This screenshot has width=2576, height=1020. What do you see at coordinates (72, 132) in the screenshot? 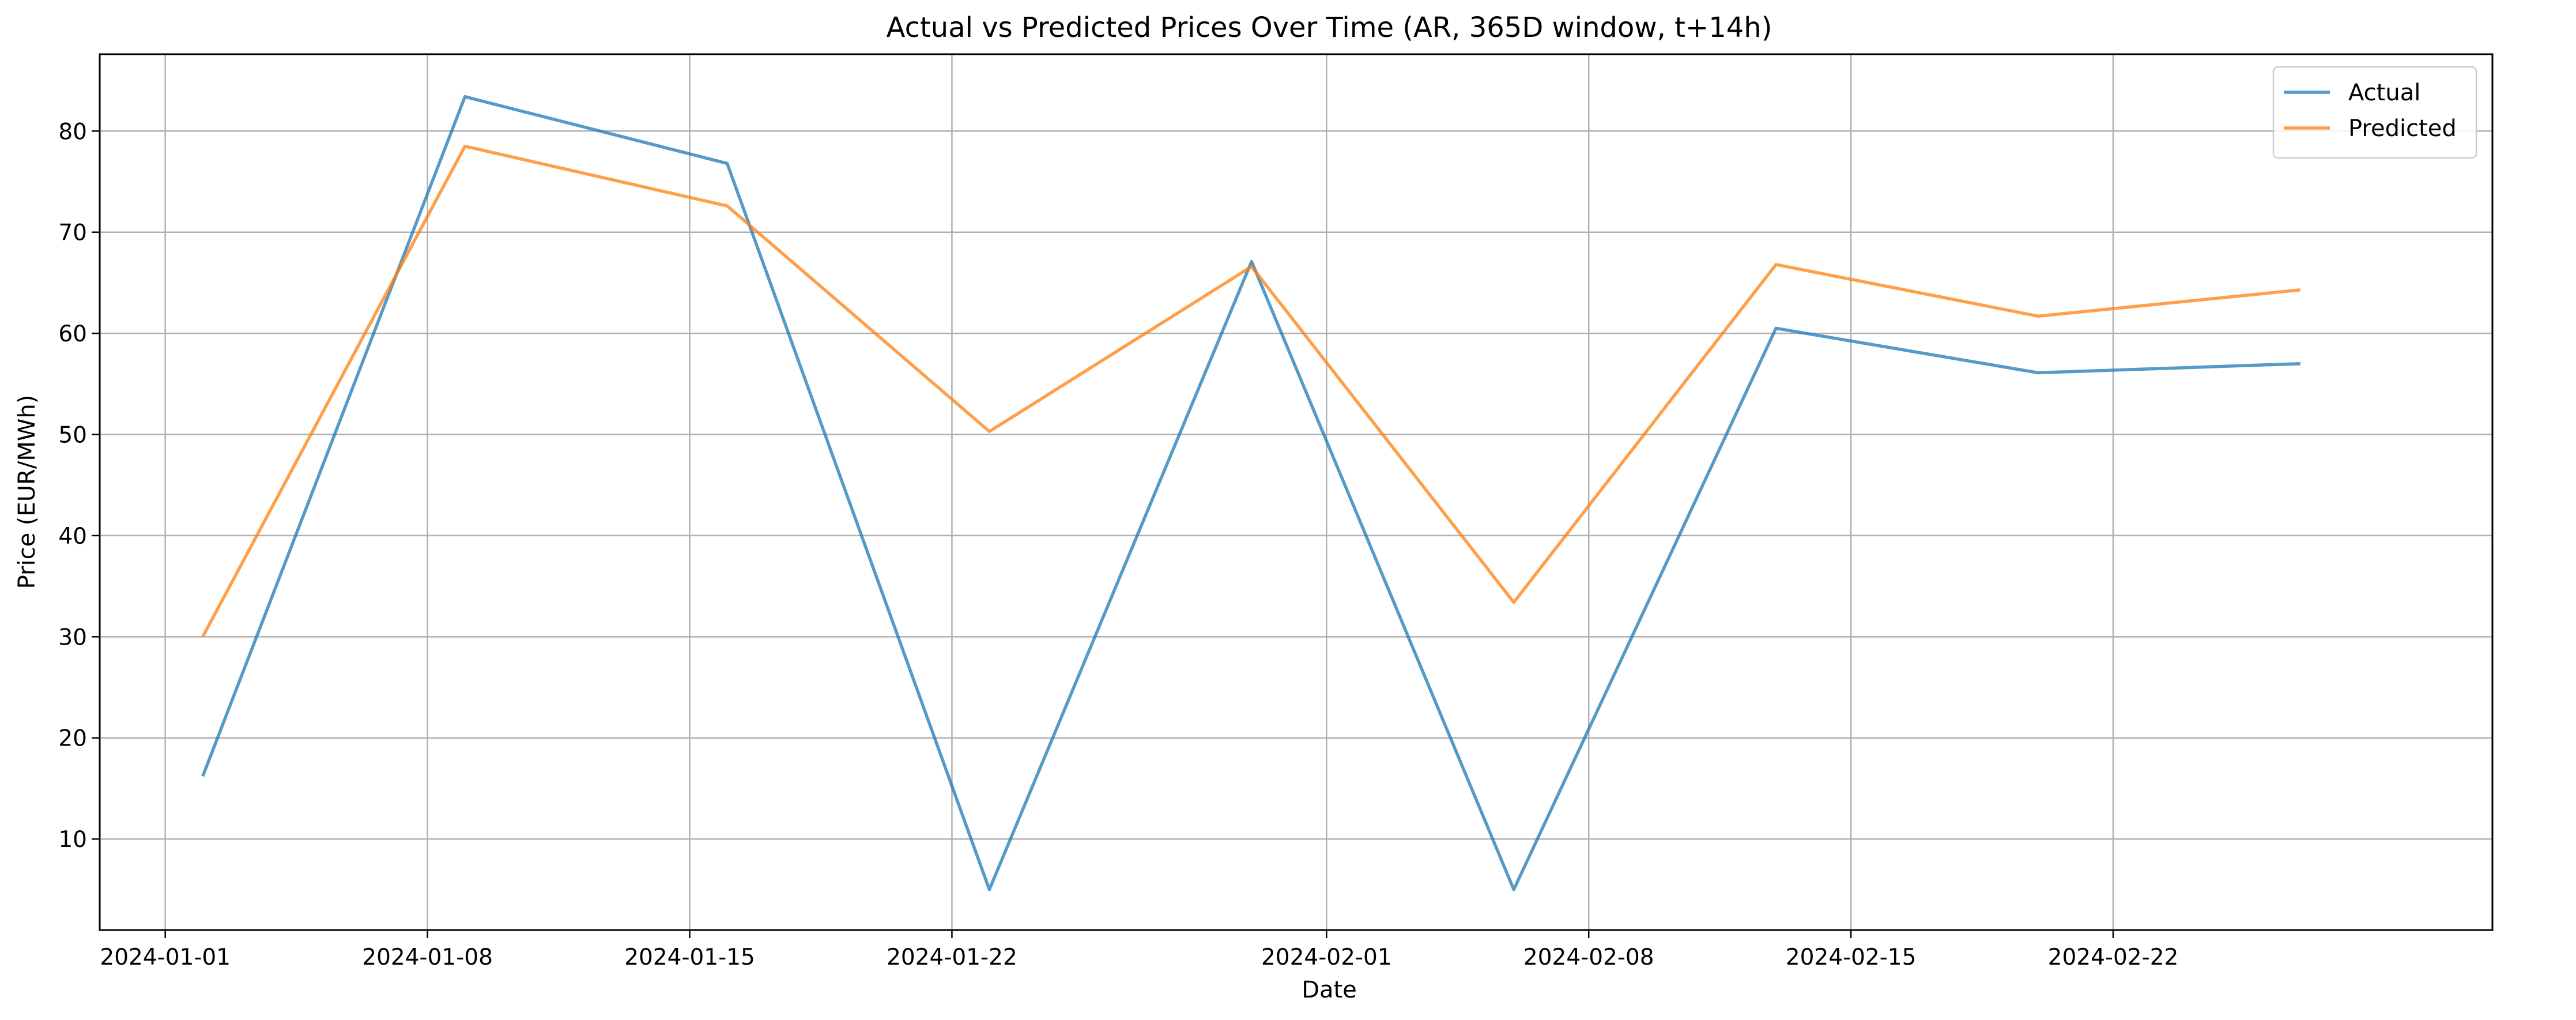
I see `y-tick-label: 80` at bounding box center [72, 132].